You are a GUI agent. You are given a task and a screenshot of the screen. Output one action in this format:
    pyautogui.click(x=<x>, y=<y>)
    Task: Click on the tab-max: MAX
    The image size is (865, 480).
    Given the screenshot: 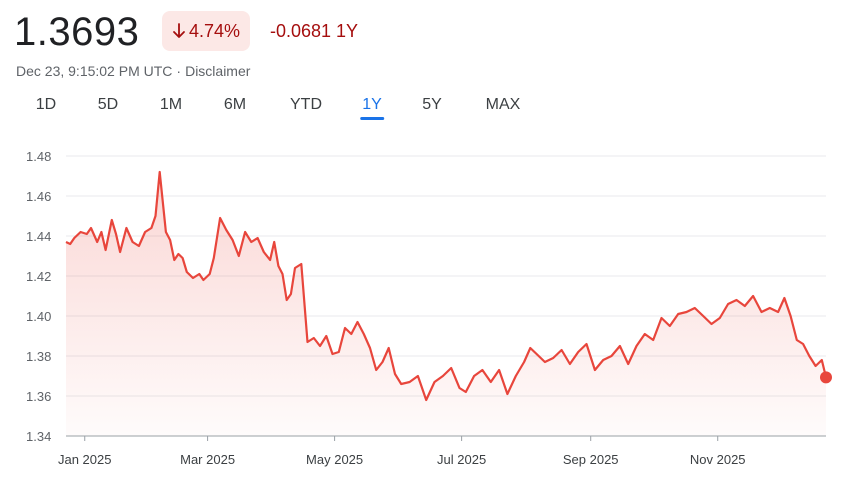 What is the action you would take?
    pyautogui.click(x=503, y=104)
    